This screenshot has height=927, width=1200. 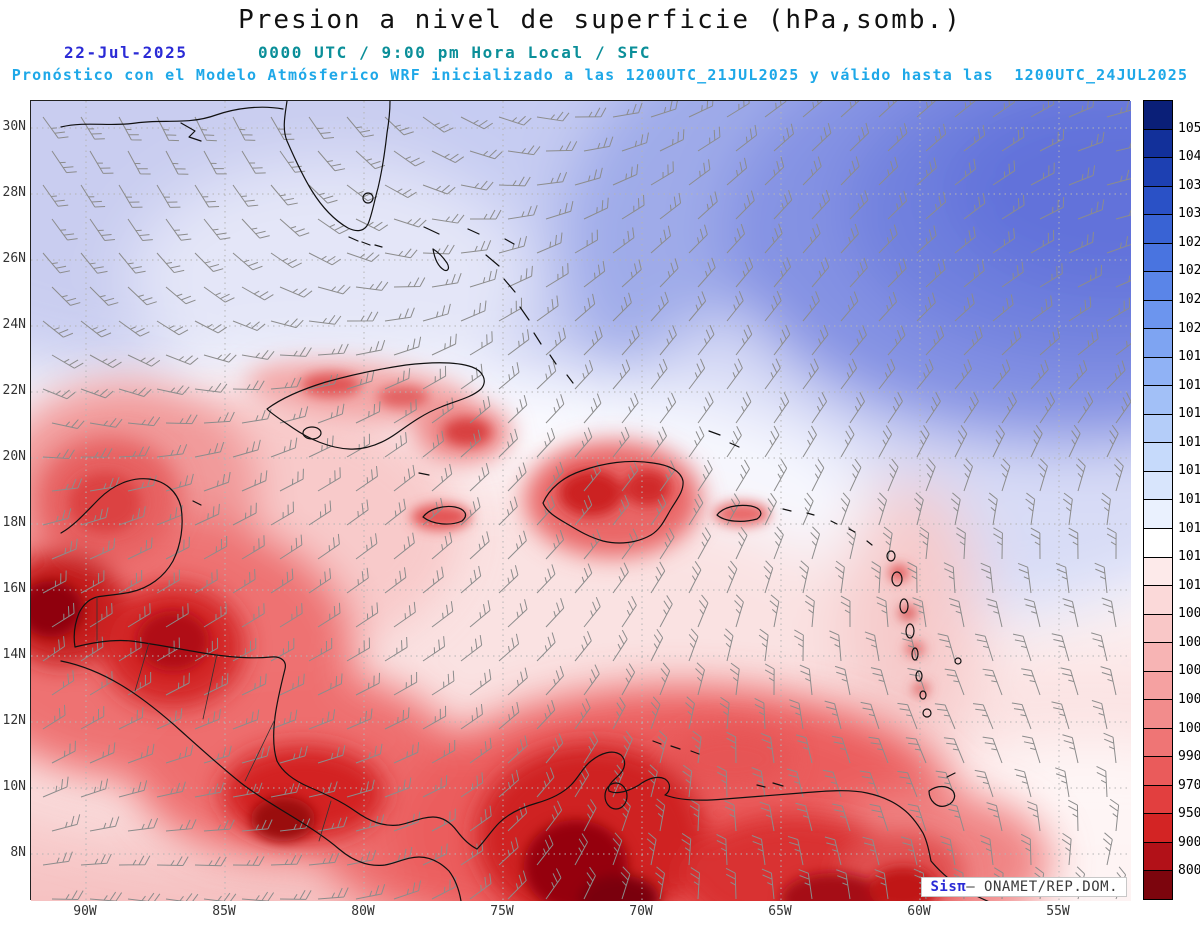 What do you see at coordinates (616, 796) in the screenshot?
I see `lake-maracaibo` at bounding box center [616, 796].